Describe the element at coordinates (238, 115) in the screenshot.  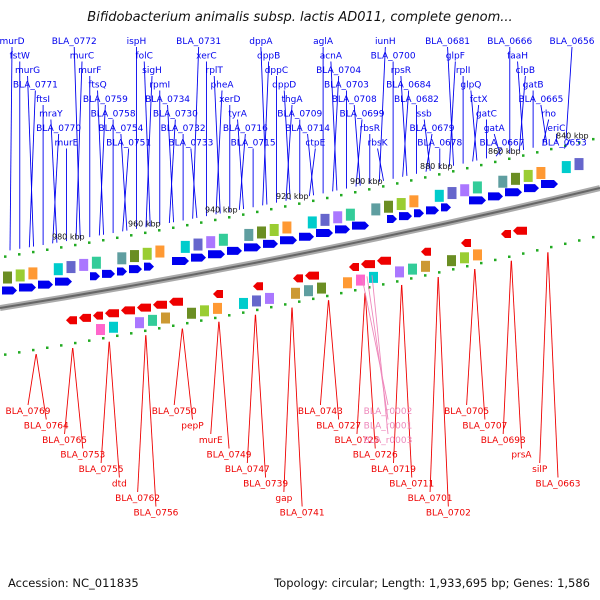
I see `forward-gene-label: tyrA` at that location.